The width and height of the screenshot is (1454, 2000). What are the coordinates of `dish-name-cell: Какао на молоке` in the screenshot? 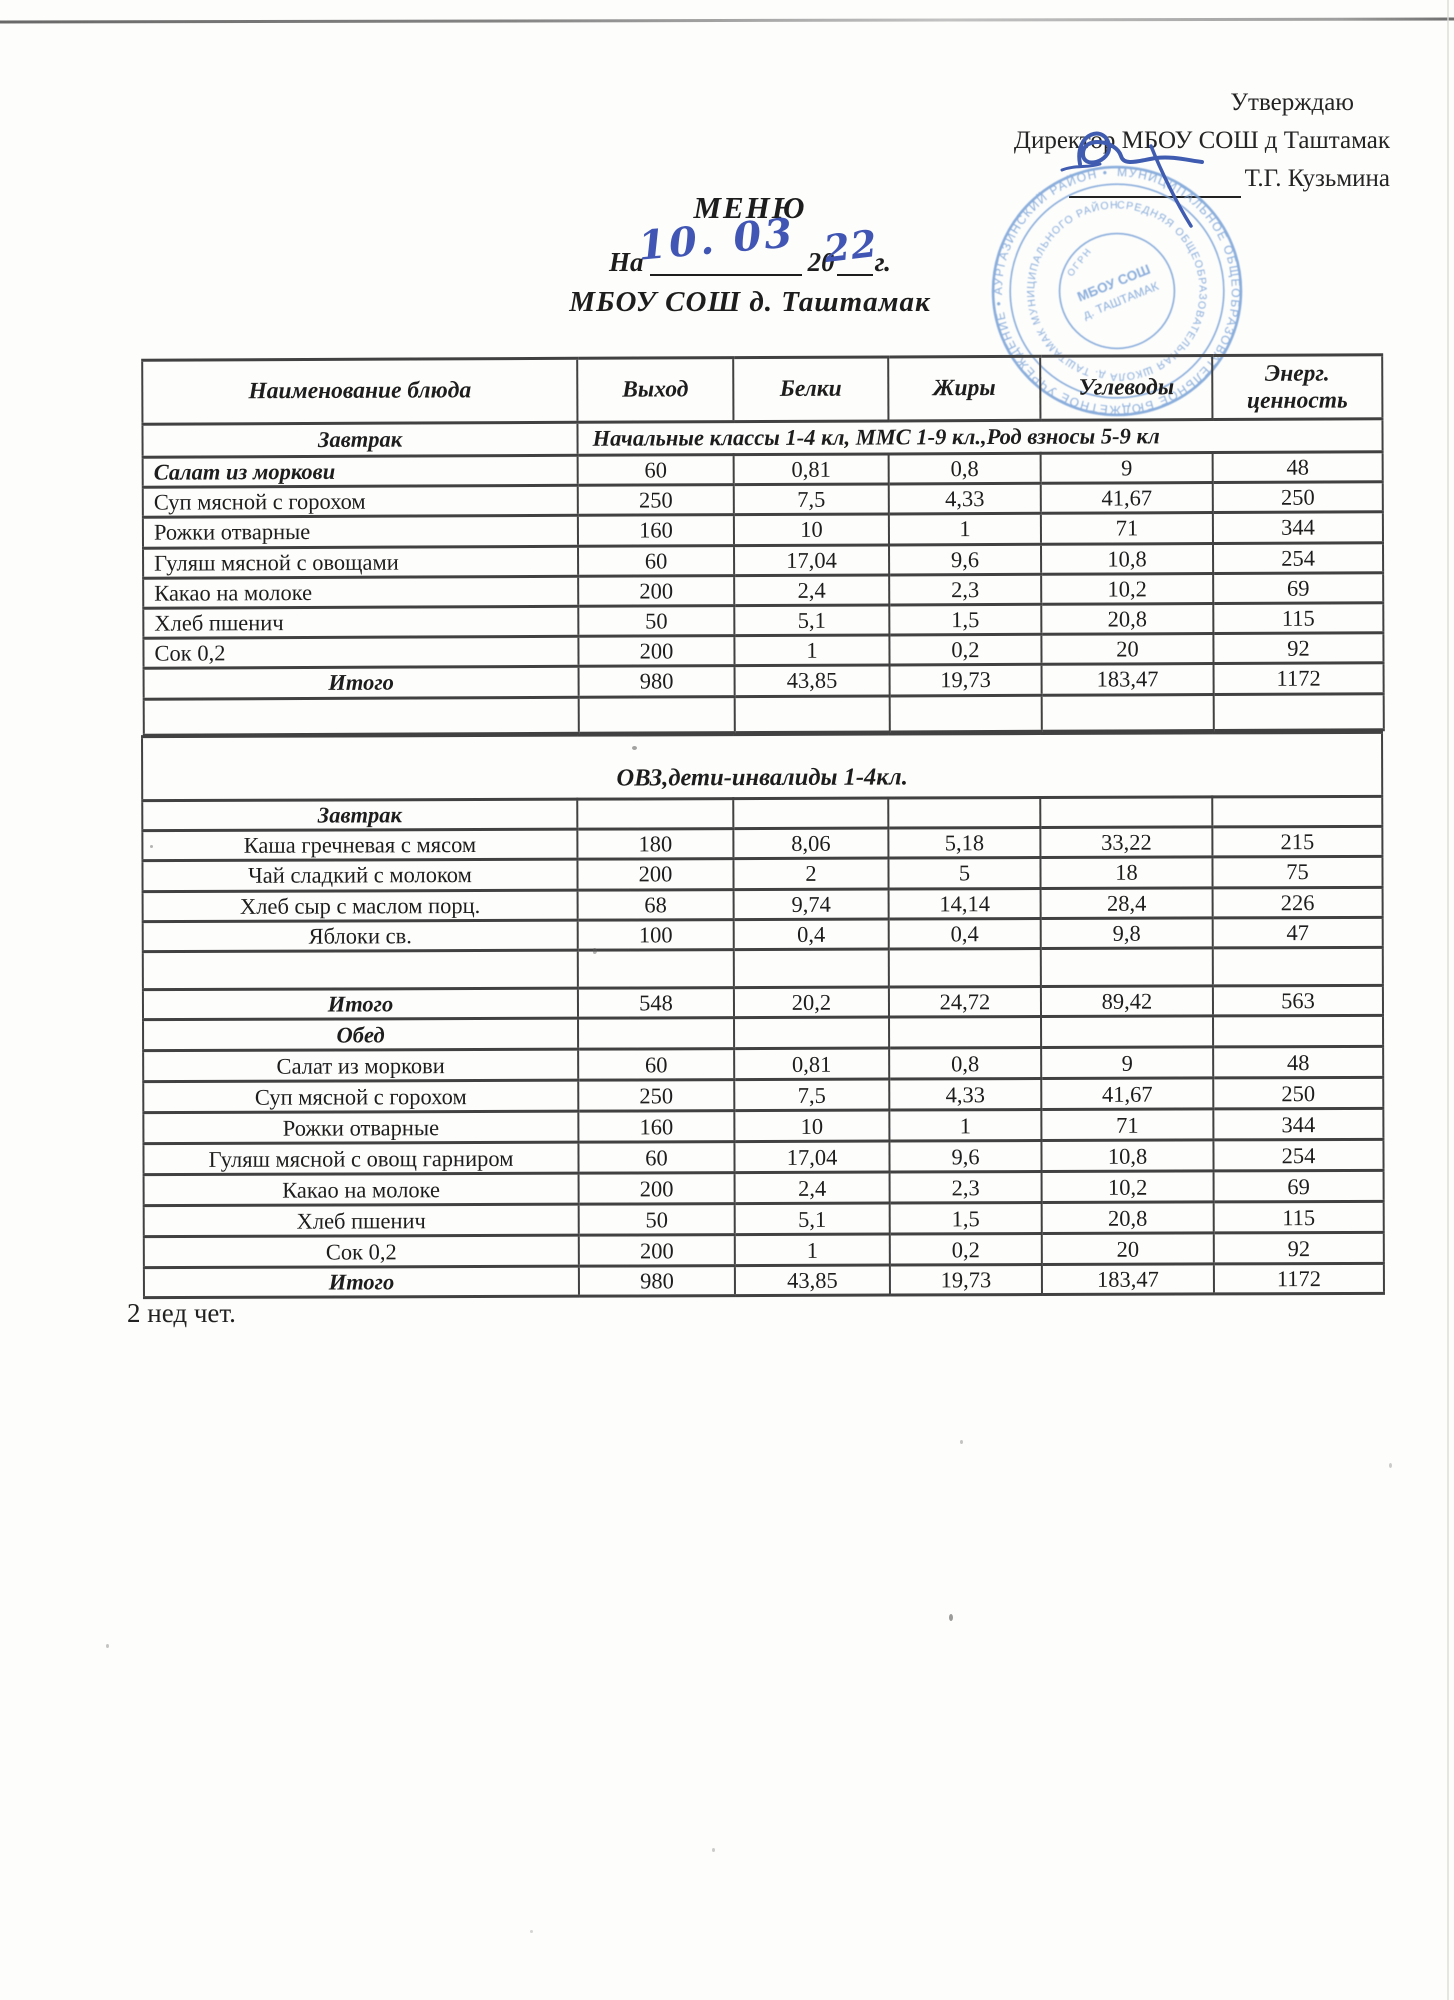 It's located at (361, 1189).